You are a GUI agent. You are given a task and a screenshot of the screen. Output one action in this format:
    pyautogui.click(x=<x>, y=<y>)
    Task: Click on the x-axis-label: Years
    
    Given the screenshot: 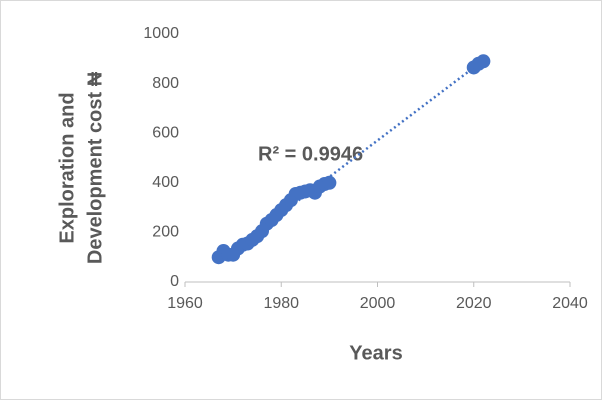 What is the action you would take?
    pyautogui.click(x=375, y=353)
    